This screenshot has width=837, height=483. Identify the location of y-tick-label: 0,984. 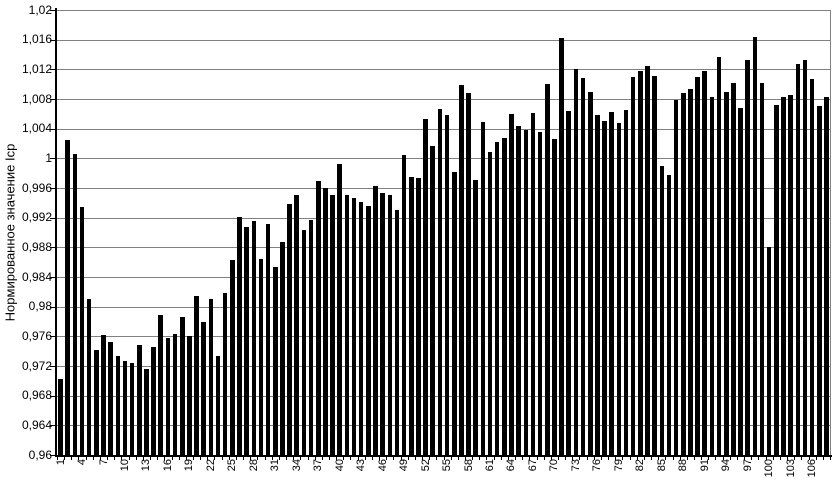
(36, 276).